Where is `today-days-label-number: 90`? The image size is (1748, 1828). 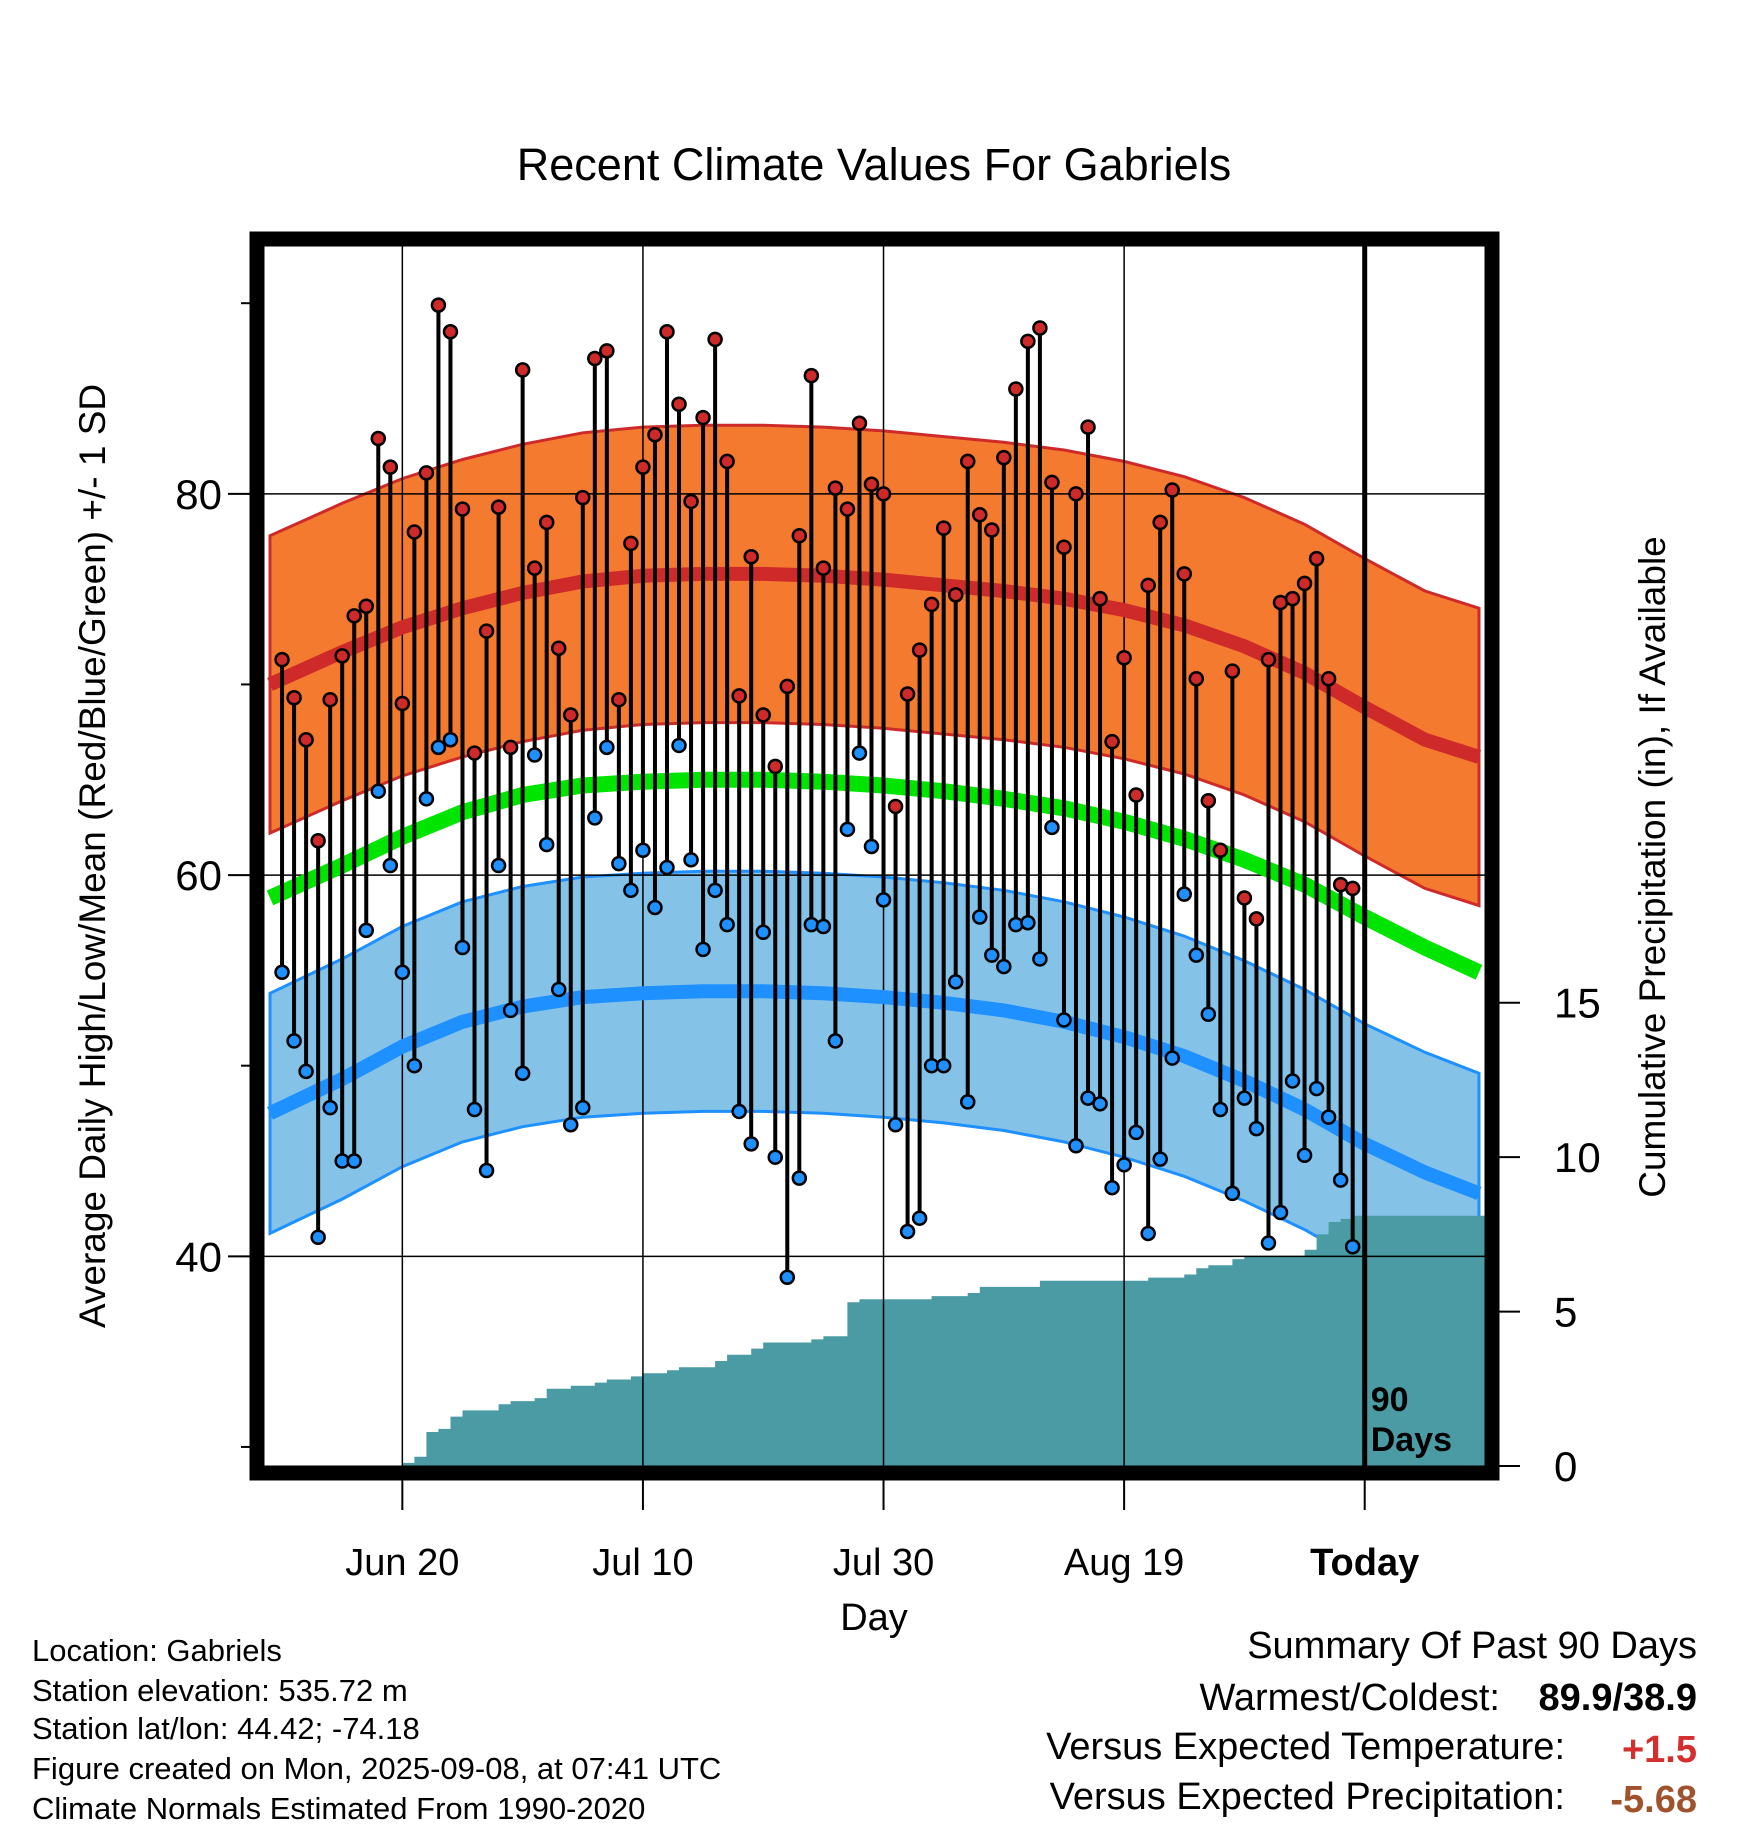
today-days-label-number: 90 is located at coordinates (1390, 1400).